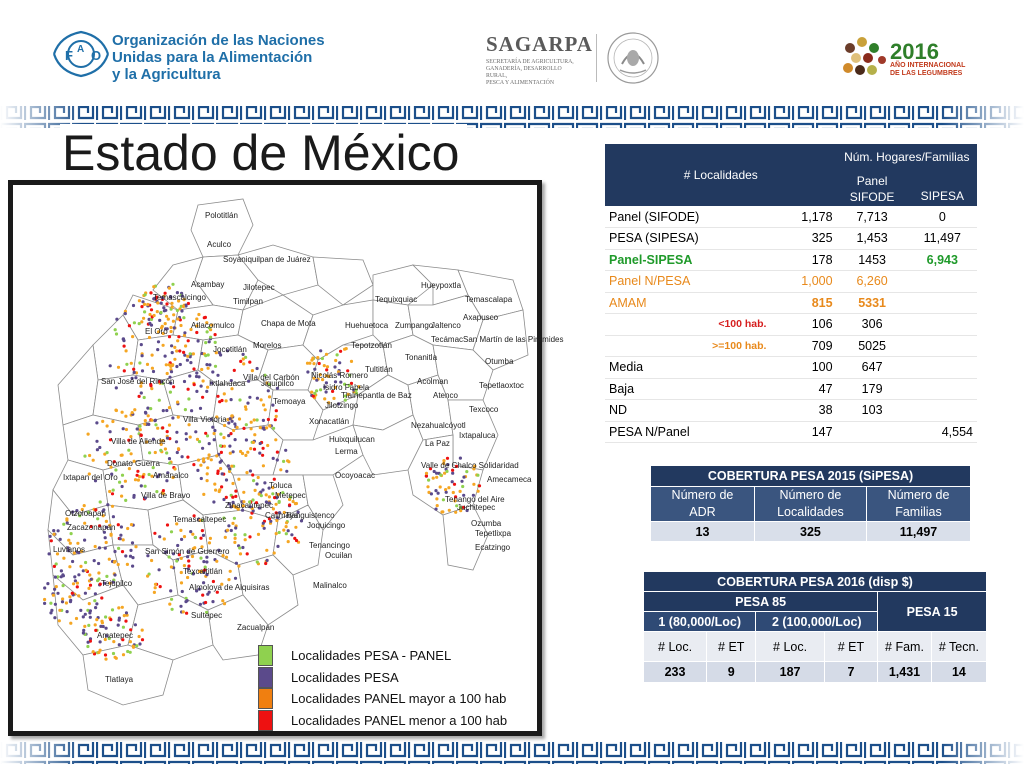 The image size is (1024, 768). Describe the element at coordinates (310, 515) in the screenshot. I see `municipality-label: Tianguistenco` at that location.